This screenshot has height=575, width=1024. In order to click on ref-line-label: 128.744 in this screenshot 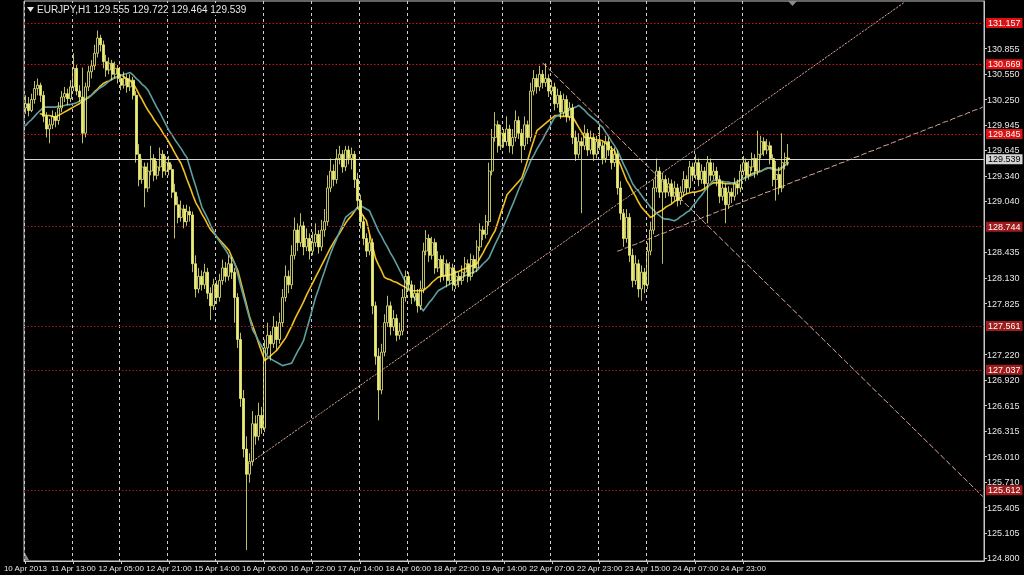, I will do `click(1004, 226)`.